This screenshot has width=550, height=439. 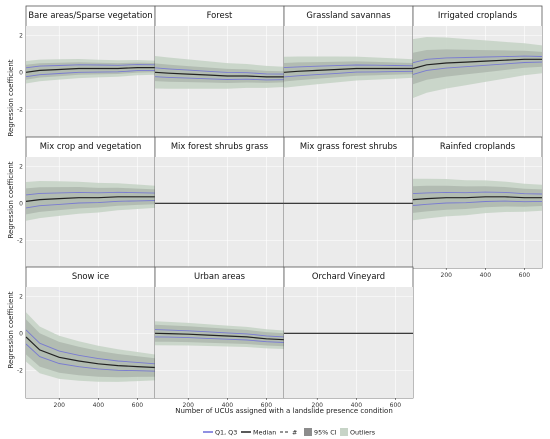 I want to click on panel-title: Forest, so click(x=220, y=15).